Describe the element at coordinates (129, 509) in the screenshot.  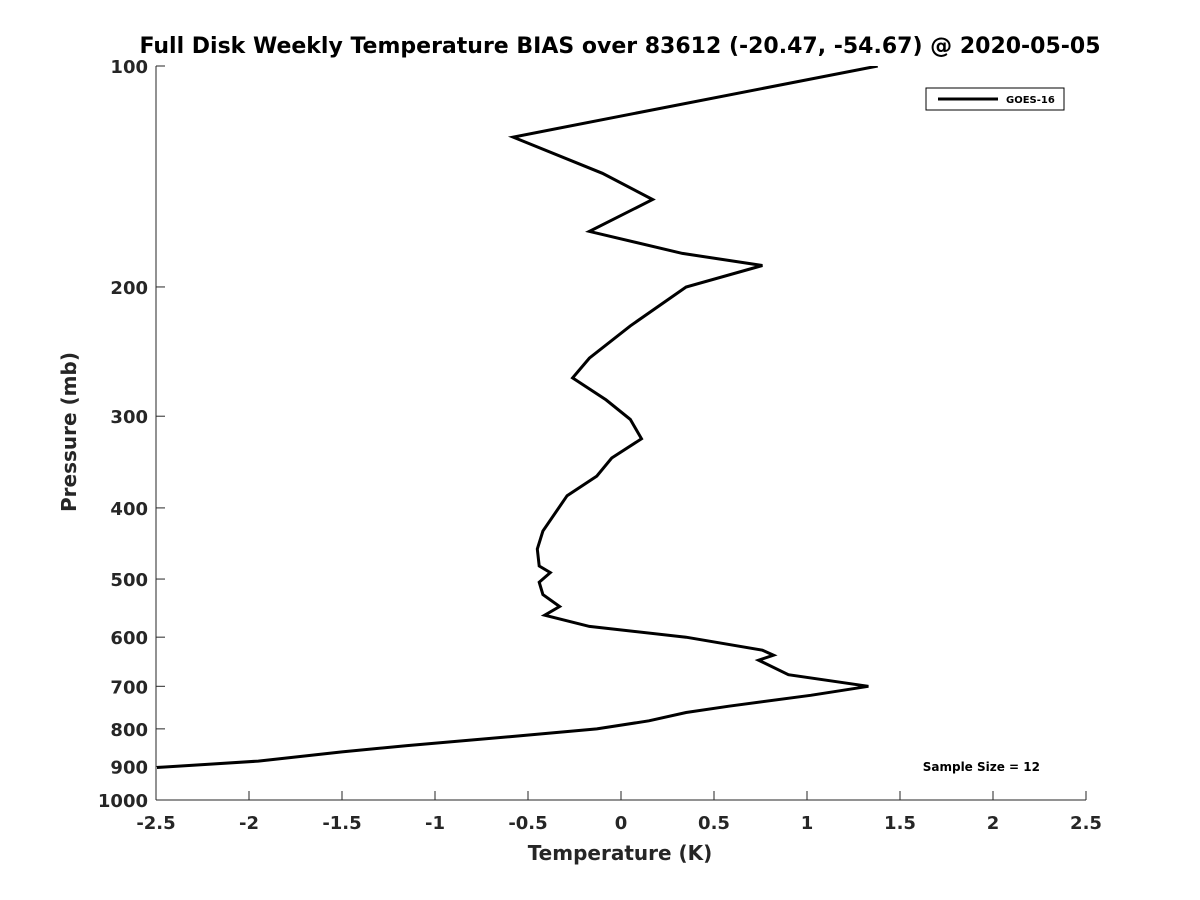
I see `y-tick-label: 400` at that location.